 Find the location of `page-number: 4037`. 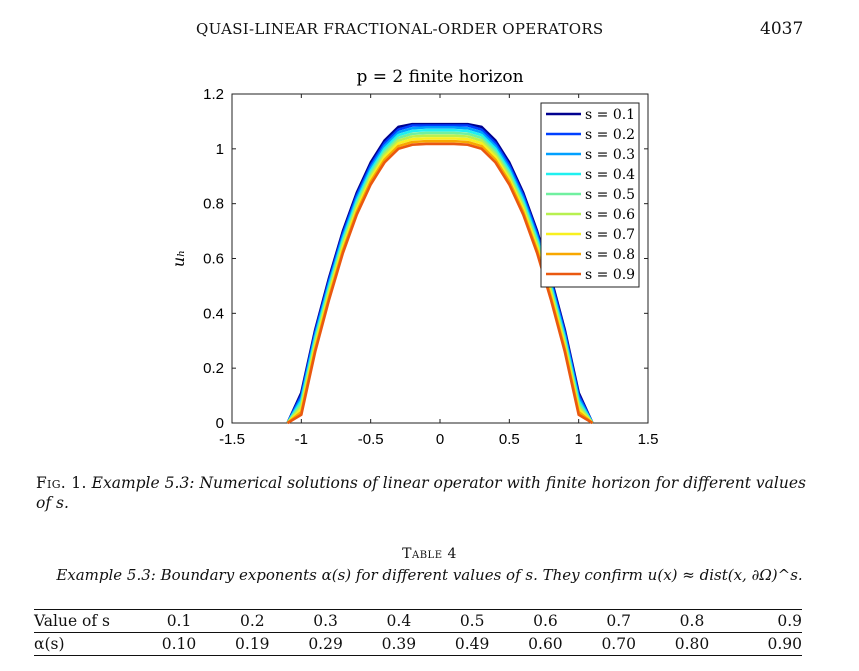

page-number: 4037 is located at coordinates (782, 29).